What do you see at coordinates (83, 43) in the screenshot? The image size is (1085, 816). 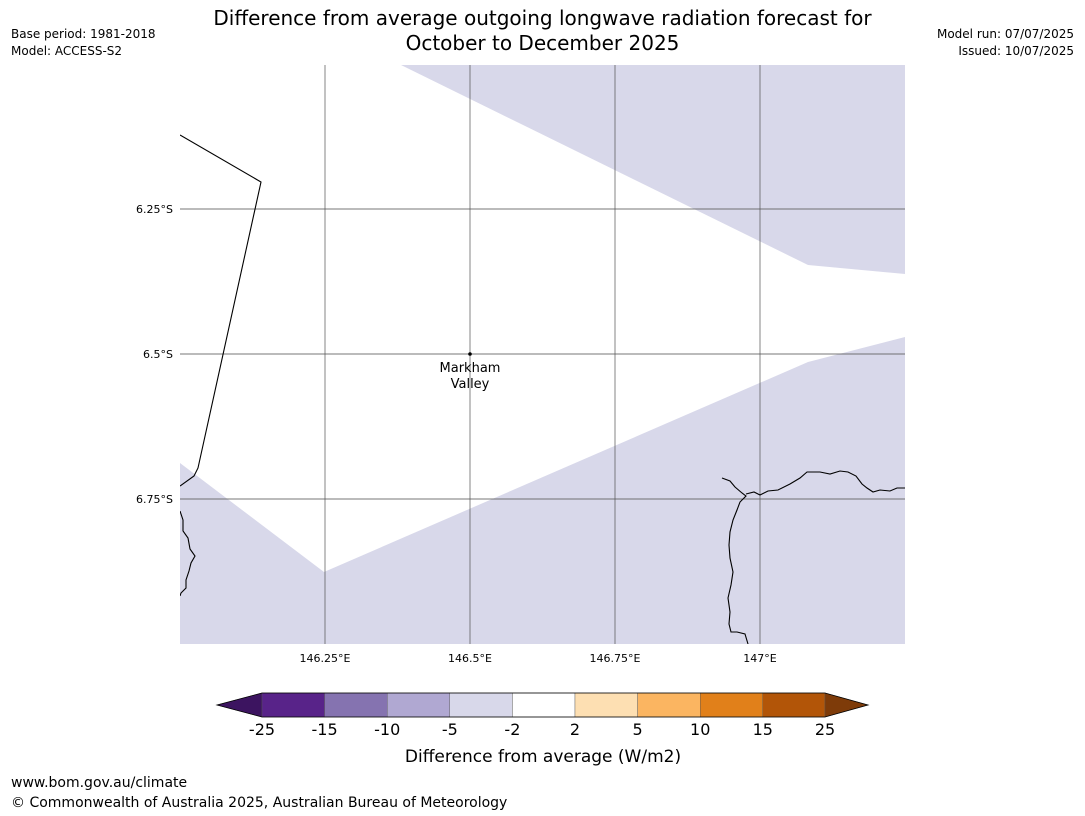 I see `meta-left: Base period: 1981-2018 Model: ACCESS-S2` at bounding box center [83, 43].